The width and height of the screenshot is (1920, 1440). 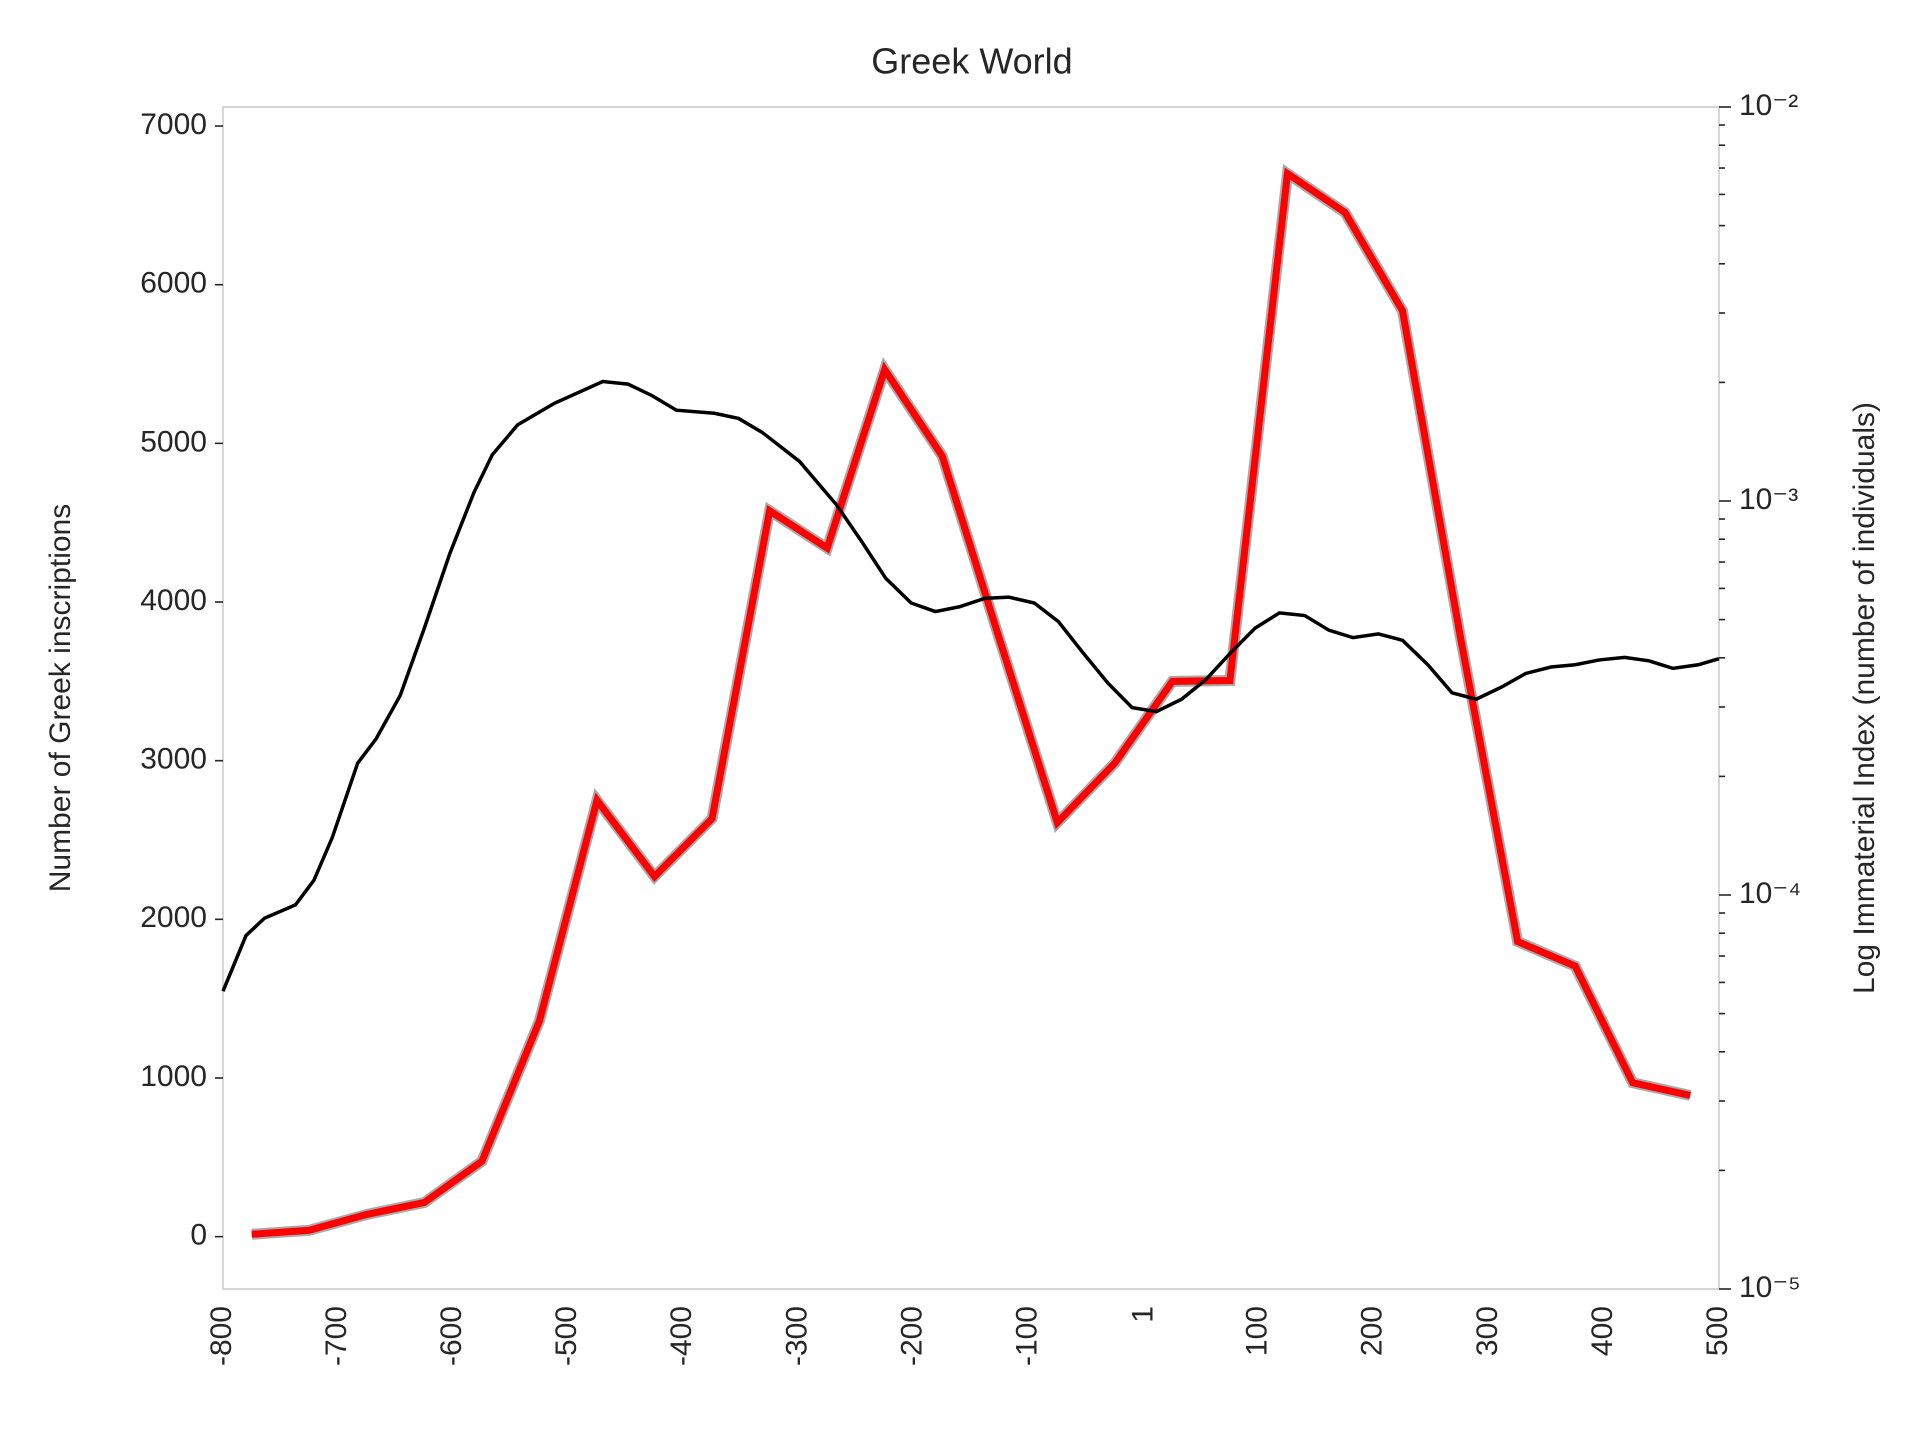 What do you see at coordinates (1257, 1331) in the screenshot?
I see `x-tick-label: 100` at bounding box center [1257, 1331].